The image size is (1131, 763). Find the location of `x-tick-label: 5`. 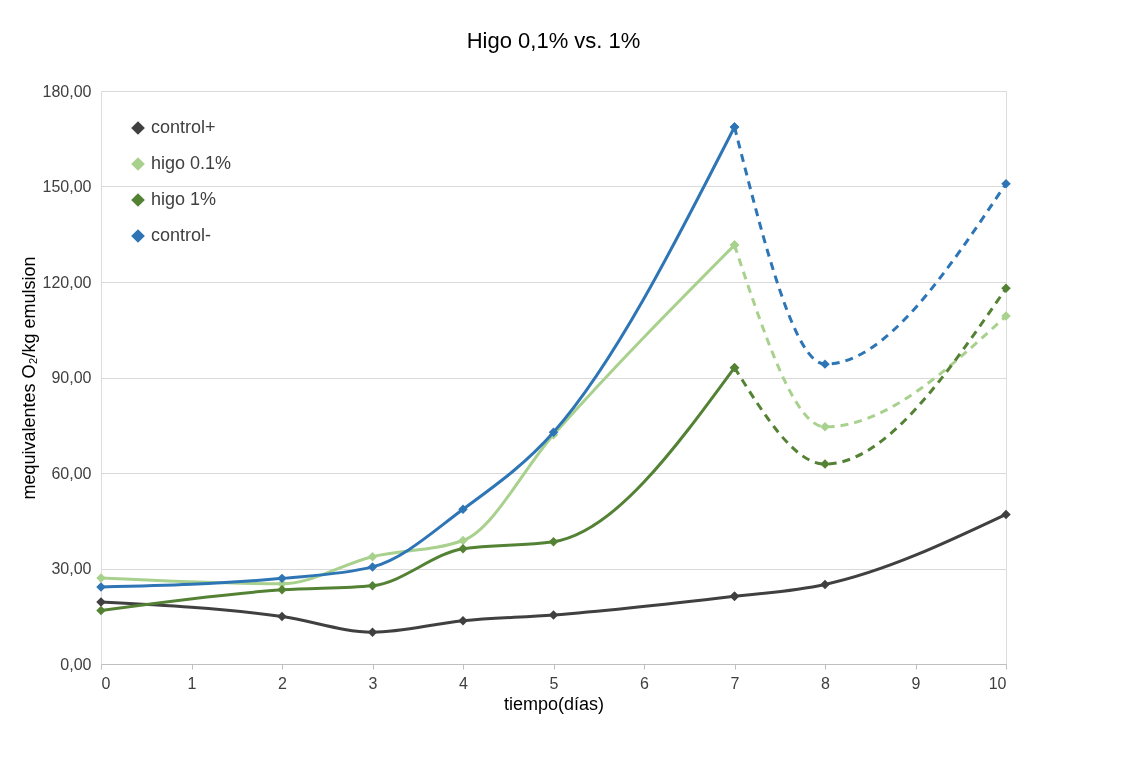

x-tick-label: 5 is located at coordinates (554, 683).